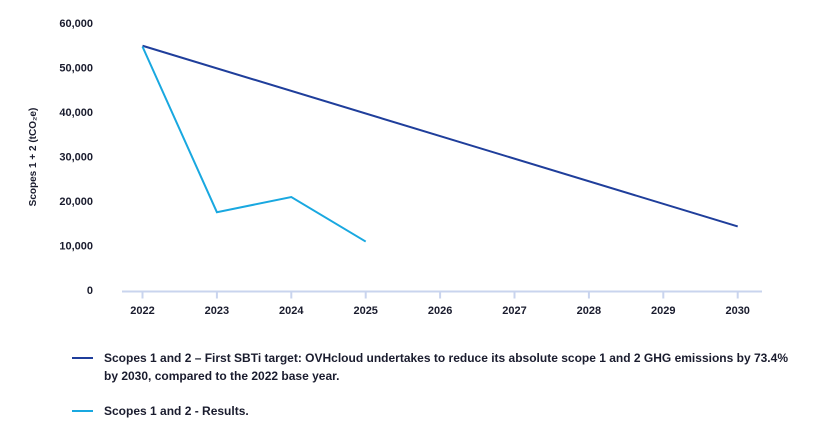  What do you see at coordinates (33, 157) in the screenshot?
I see `y-axis-title: Scopes 1 + 2 (tCO₂e)` at bounding box center [33, 157].